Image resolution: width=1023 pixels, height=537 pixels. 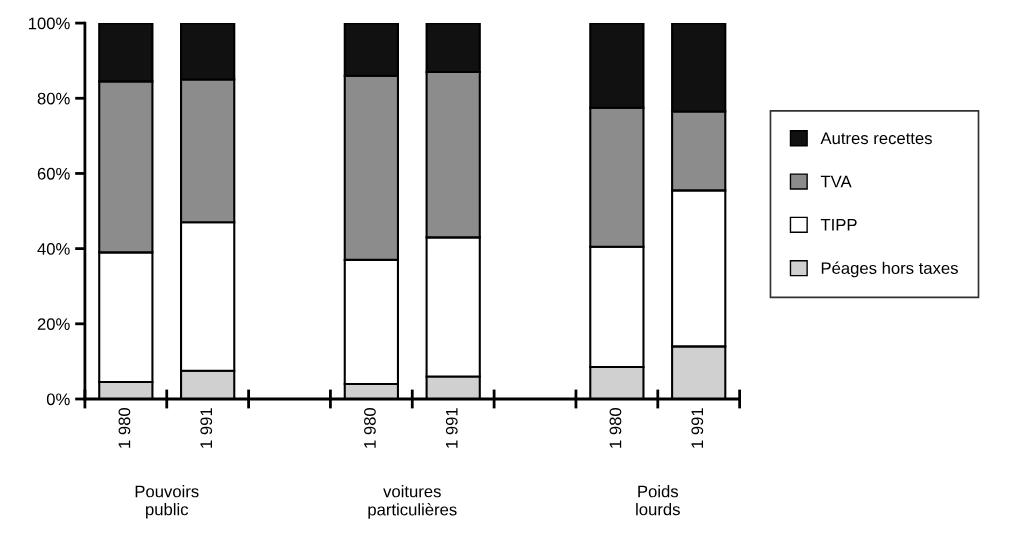 I want to click on legend-label: TVA, so click(x=836, y=181).